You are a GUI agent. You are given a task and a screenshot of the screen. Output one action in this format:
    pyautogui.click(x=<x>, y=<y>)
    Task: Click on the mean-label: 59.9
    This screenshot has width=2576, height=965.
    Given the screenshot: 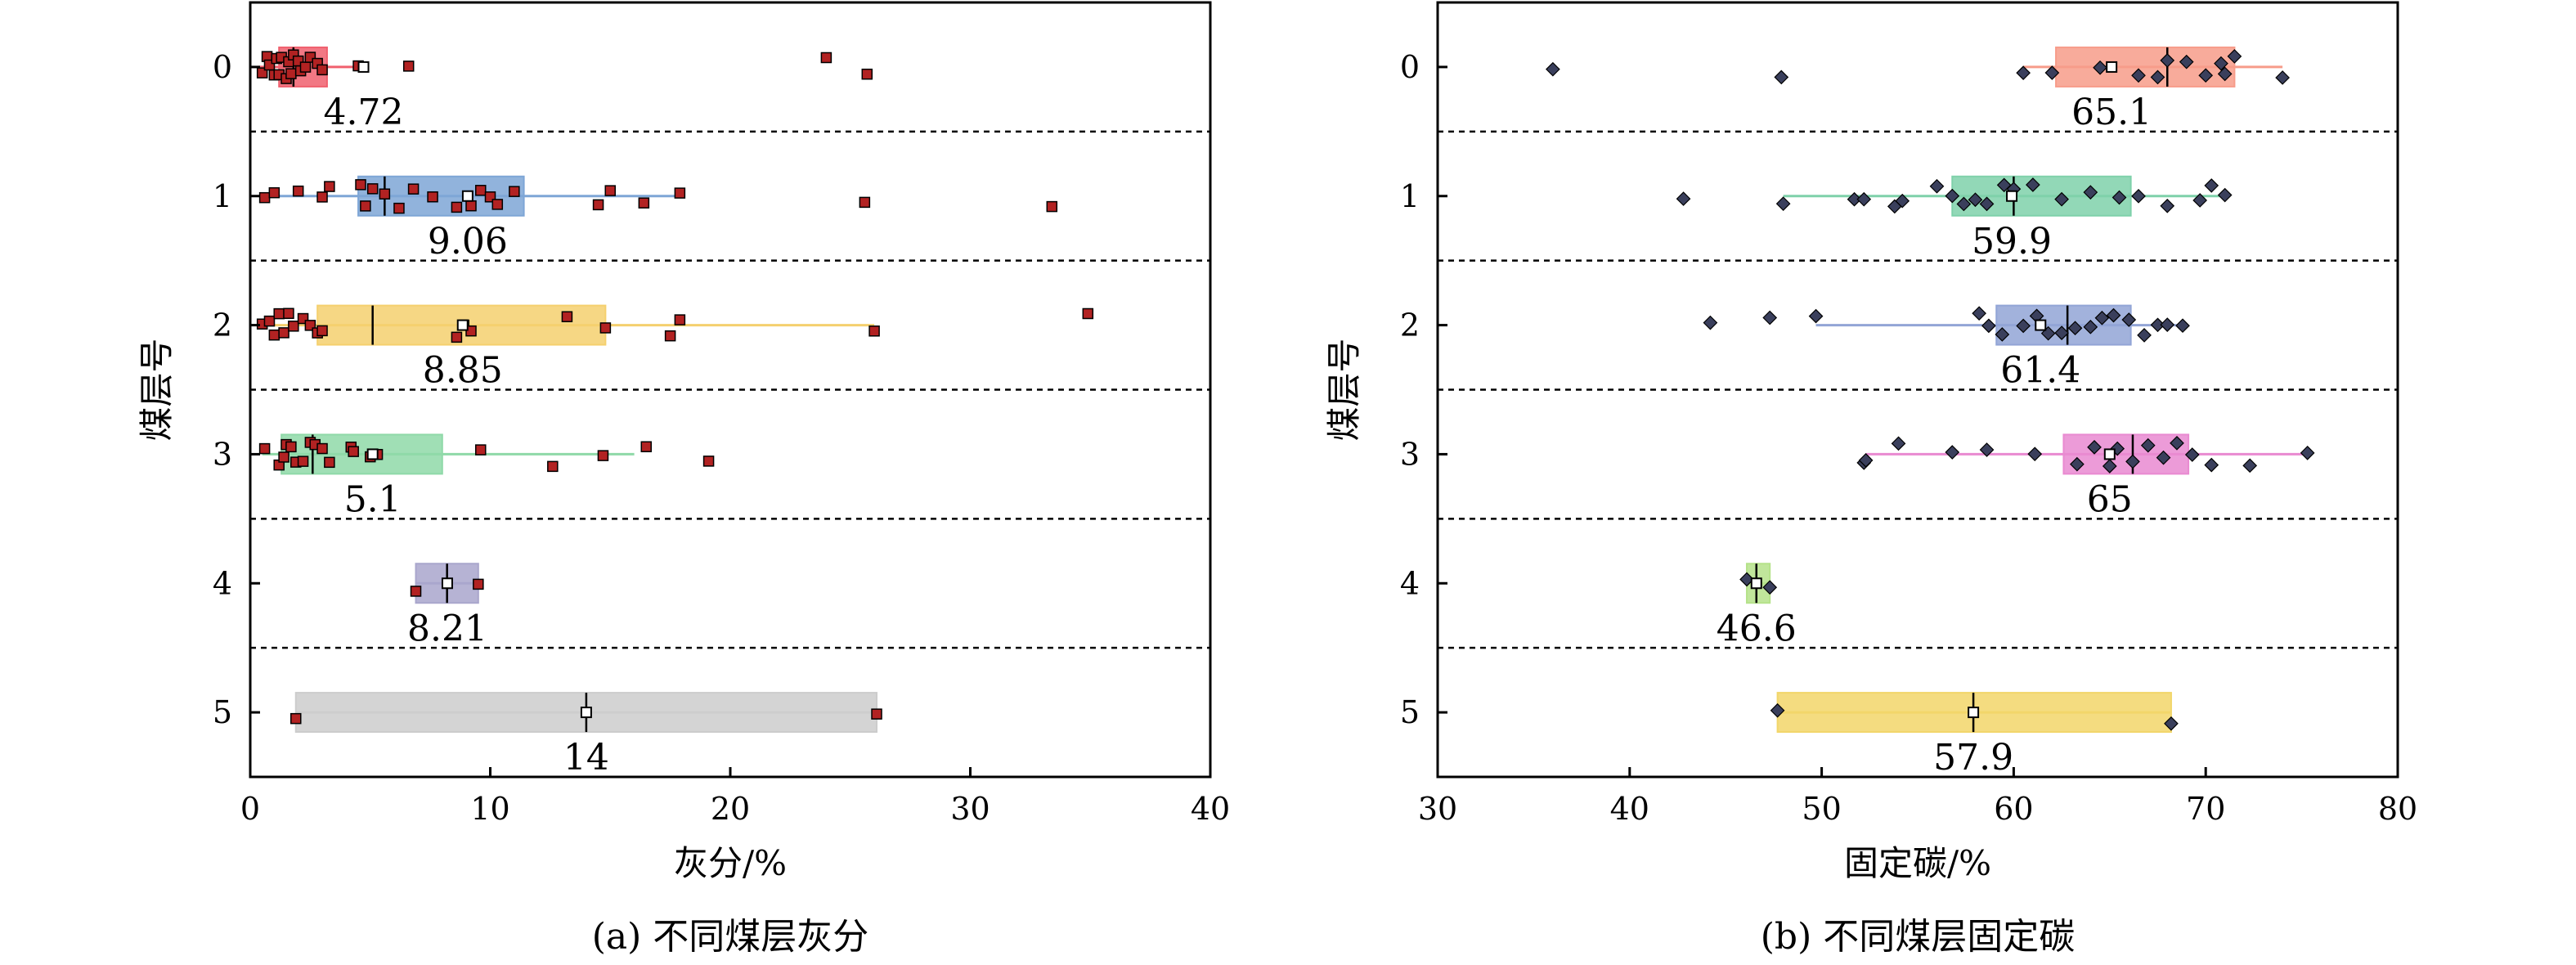 What is the action you would take?
    pyautogui.click(x=2012, y=242)
    